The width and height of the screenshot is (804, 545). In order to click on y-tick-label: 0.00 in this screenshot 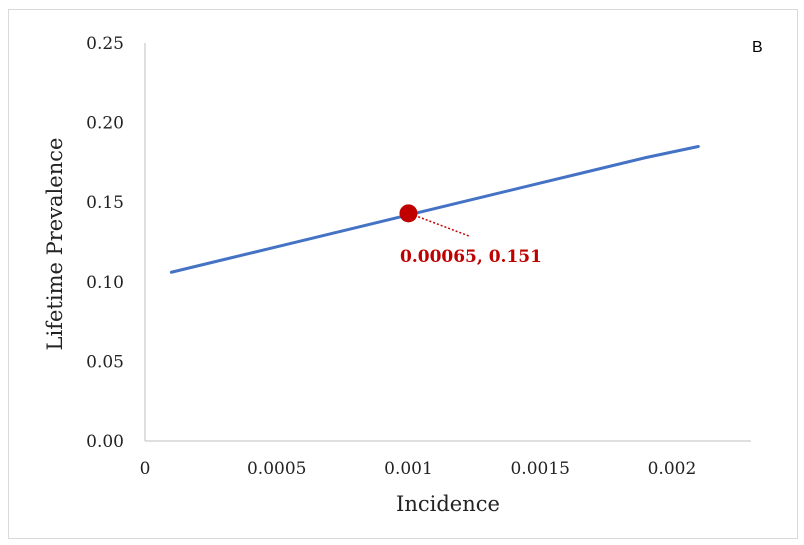, I will do `click(105, 442)`.